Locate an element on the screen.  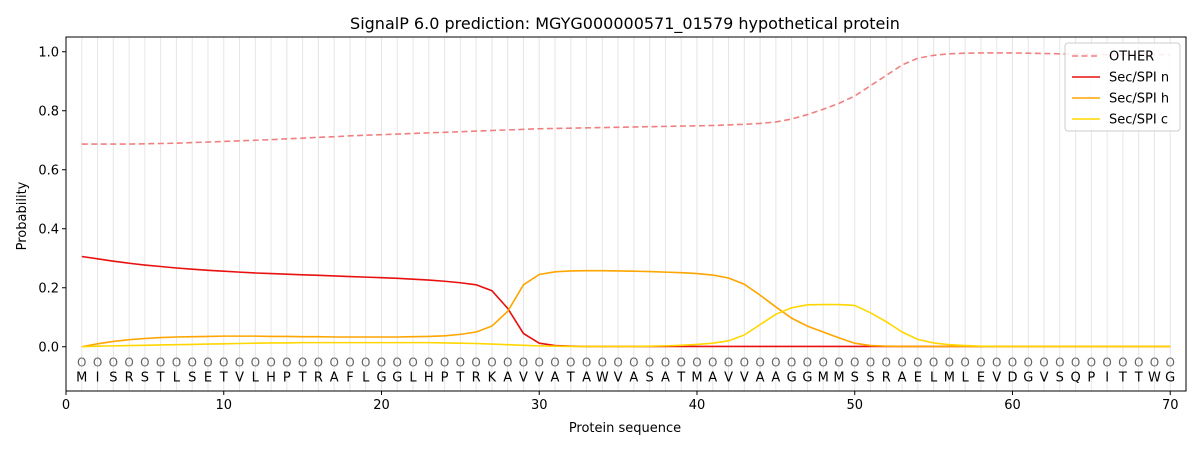
x-tick-label: 60 is located at coordinates (1012, 405).